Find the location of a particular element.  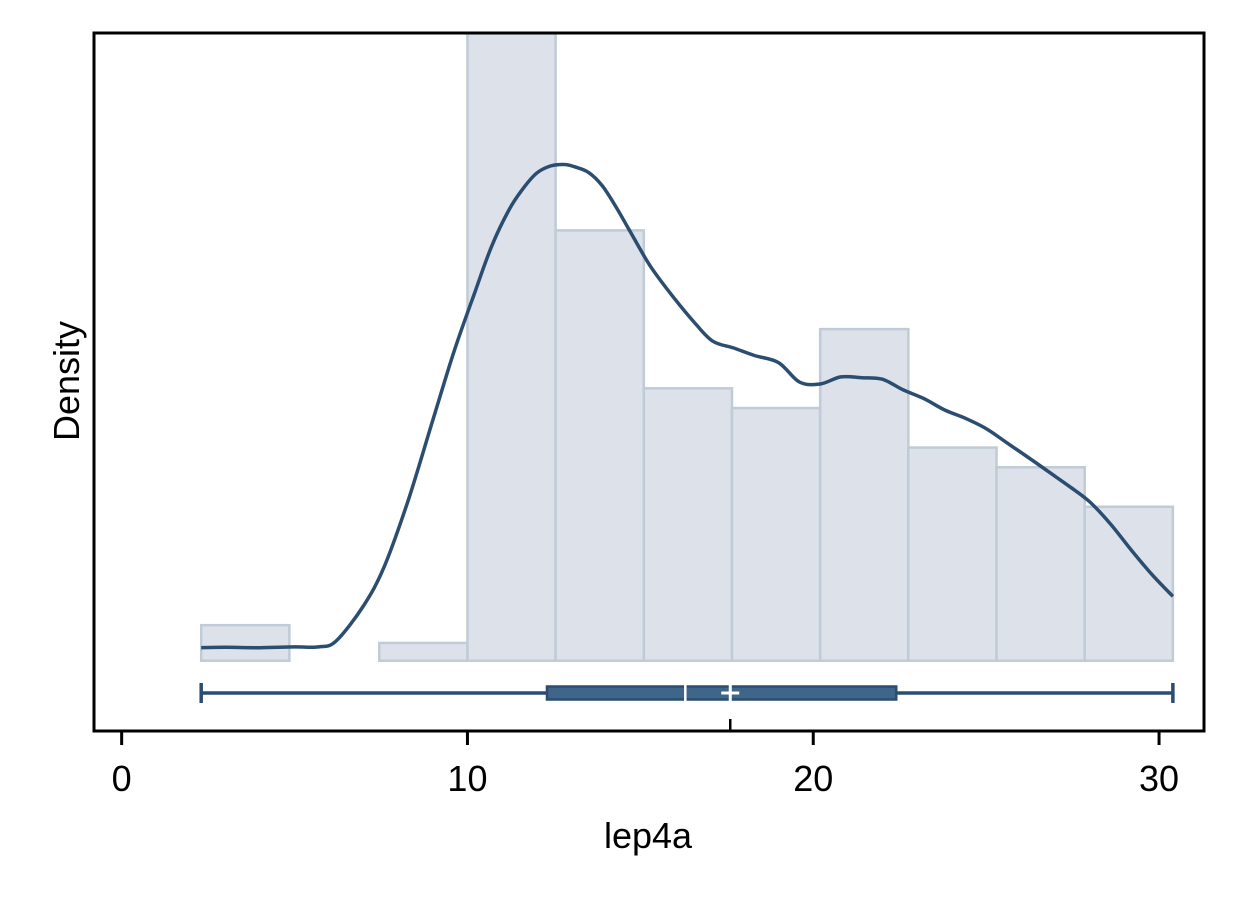

x-axis-ticks: 0 10 20 30 is located at coordinates (645, 765).